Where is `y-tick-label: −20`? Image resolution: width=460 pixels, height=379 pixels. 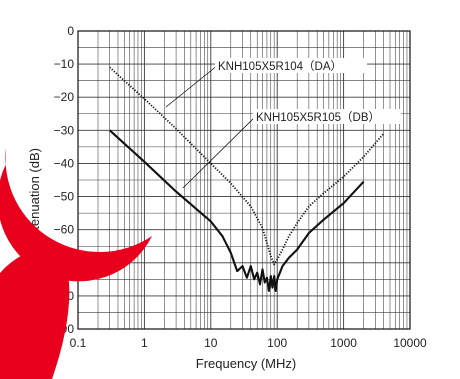
y-tick-label: −20 is located at coordinates (64, 97).